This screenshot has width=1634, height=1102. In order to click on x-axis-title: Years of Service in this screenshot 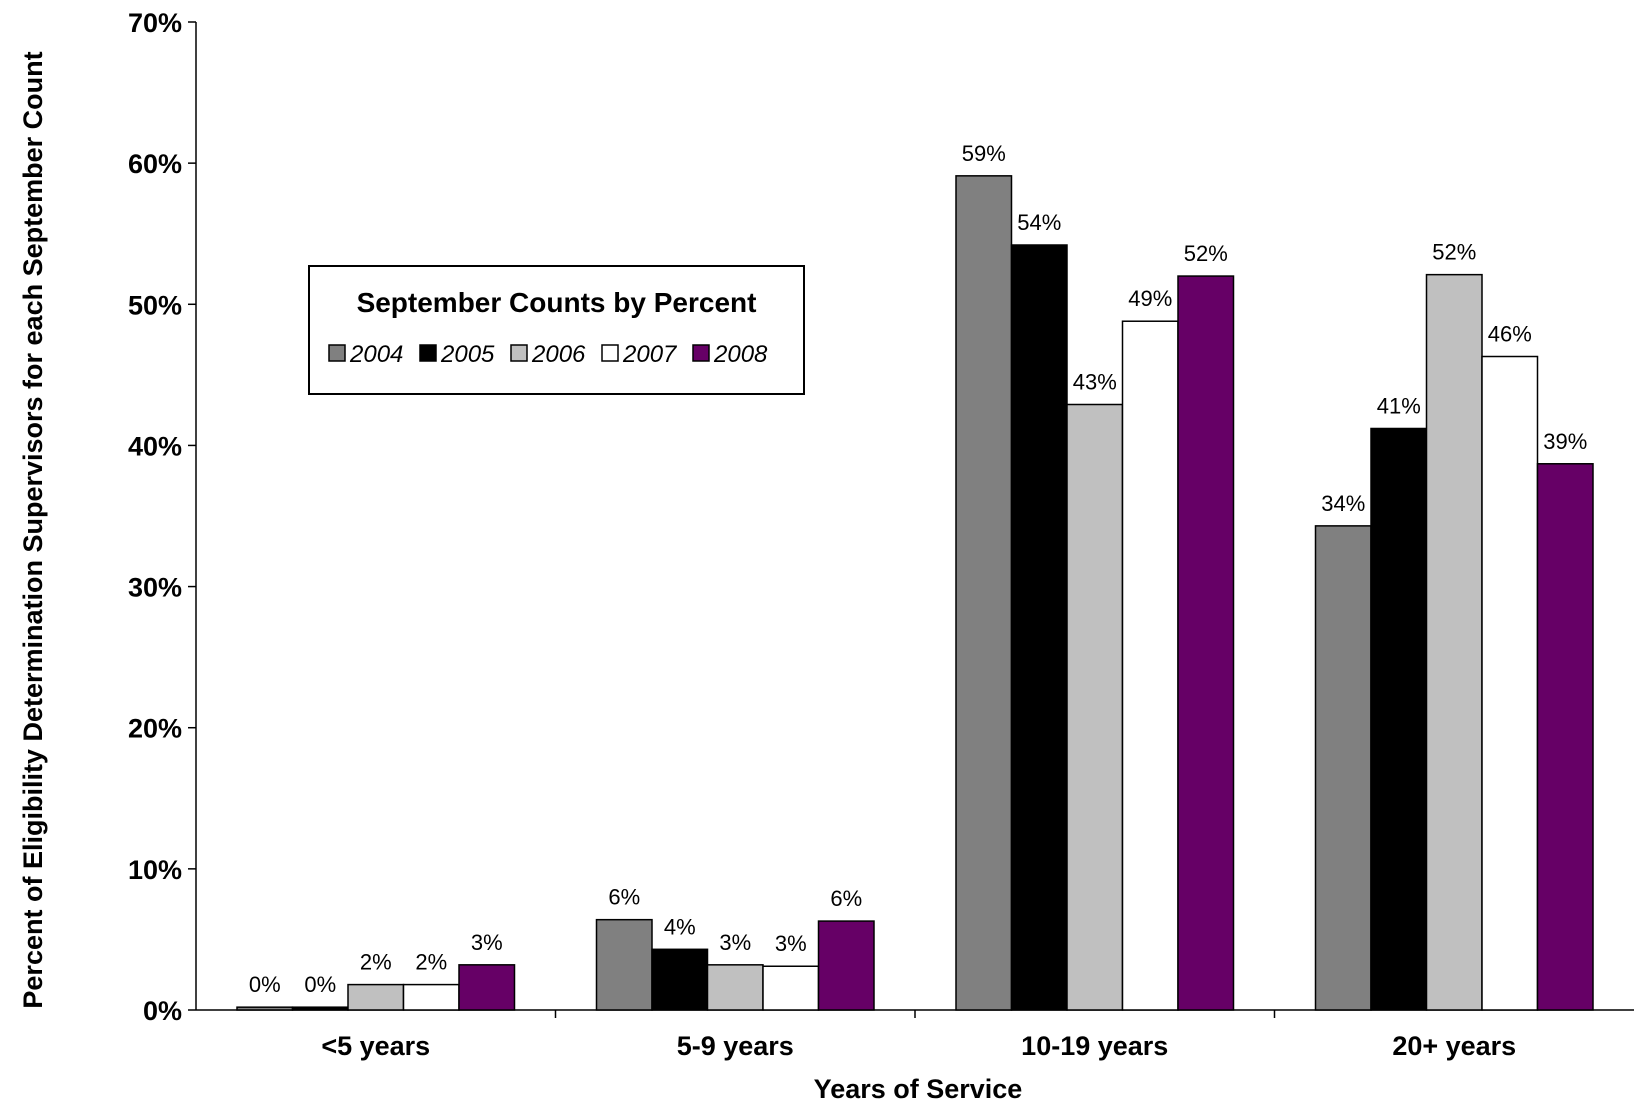, I will do `click(918, 1088)`.